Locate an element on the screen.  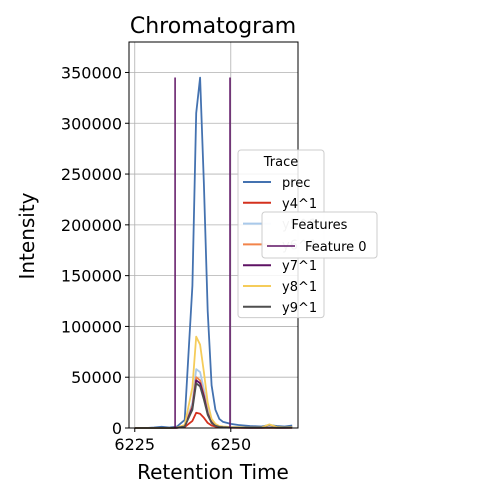
y-tick-label: 300000 is located at coordinates (91, 123).